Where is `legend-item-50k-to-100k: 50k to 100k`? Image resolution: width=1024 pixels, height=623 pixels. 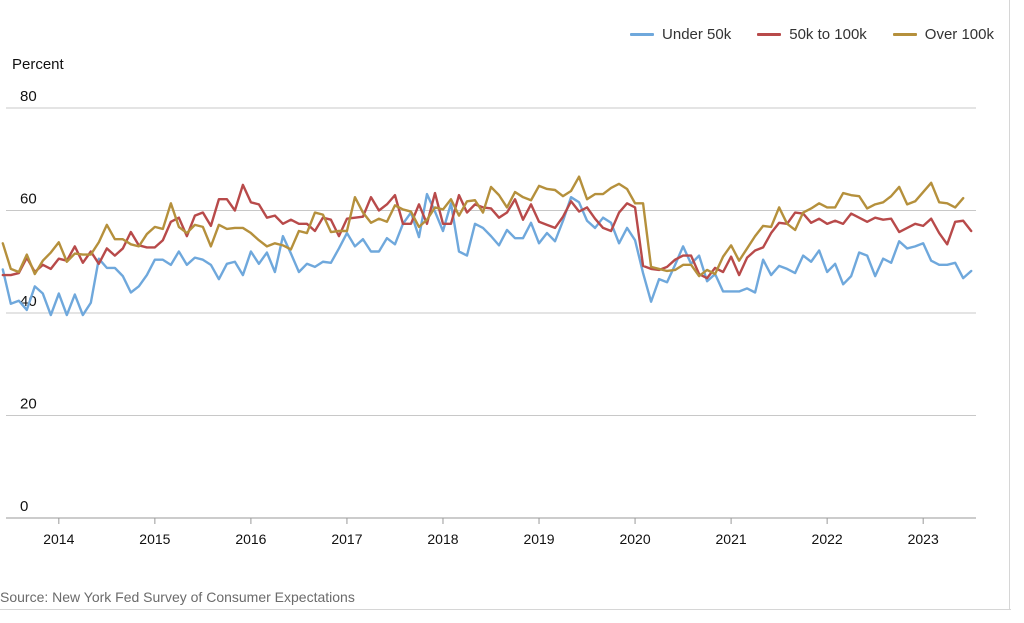 legend-item-50k-to-100k: 50k to 100k is located at coordinates (812, 34).